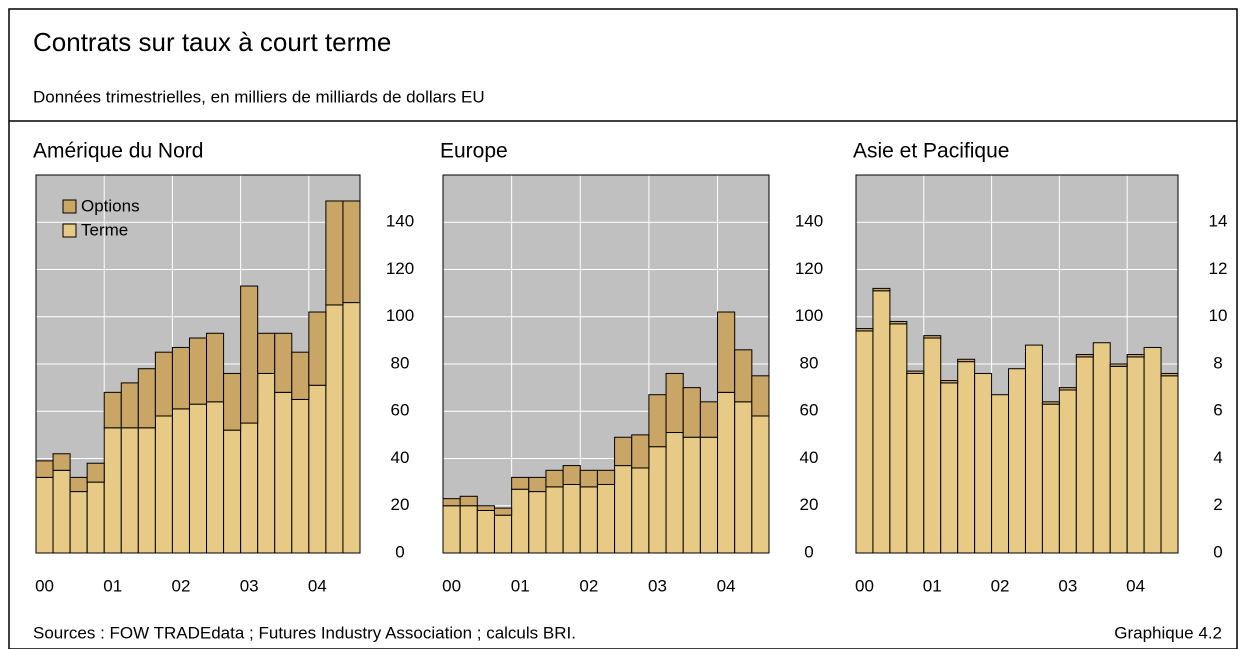 Image resolution: width=1241 pixels, height=649 pixels. Describe the element at coordinates (1218, 221) in the screenshot. I see `y-tick-label: 14` at that location.